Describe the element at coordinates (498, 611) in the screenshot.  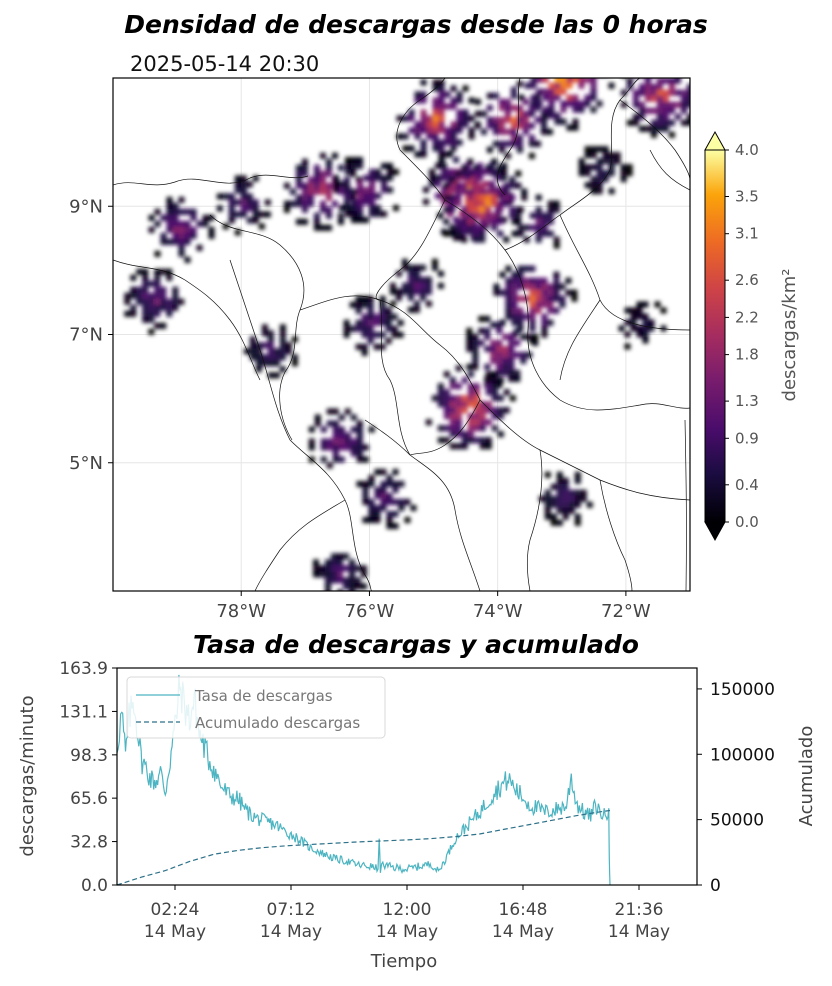
I see `map-x-tick-label: 74°W` at that location.